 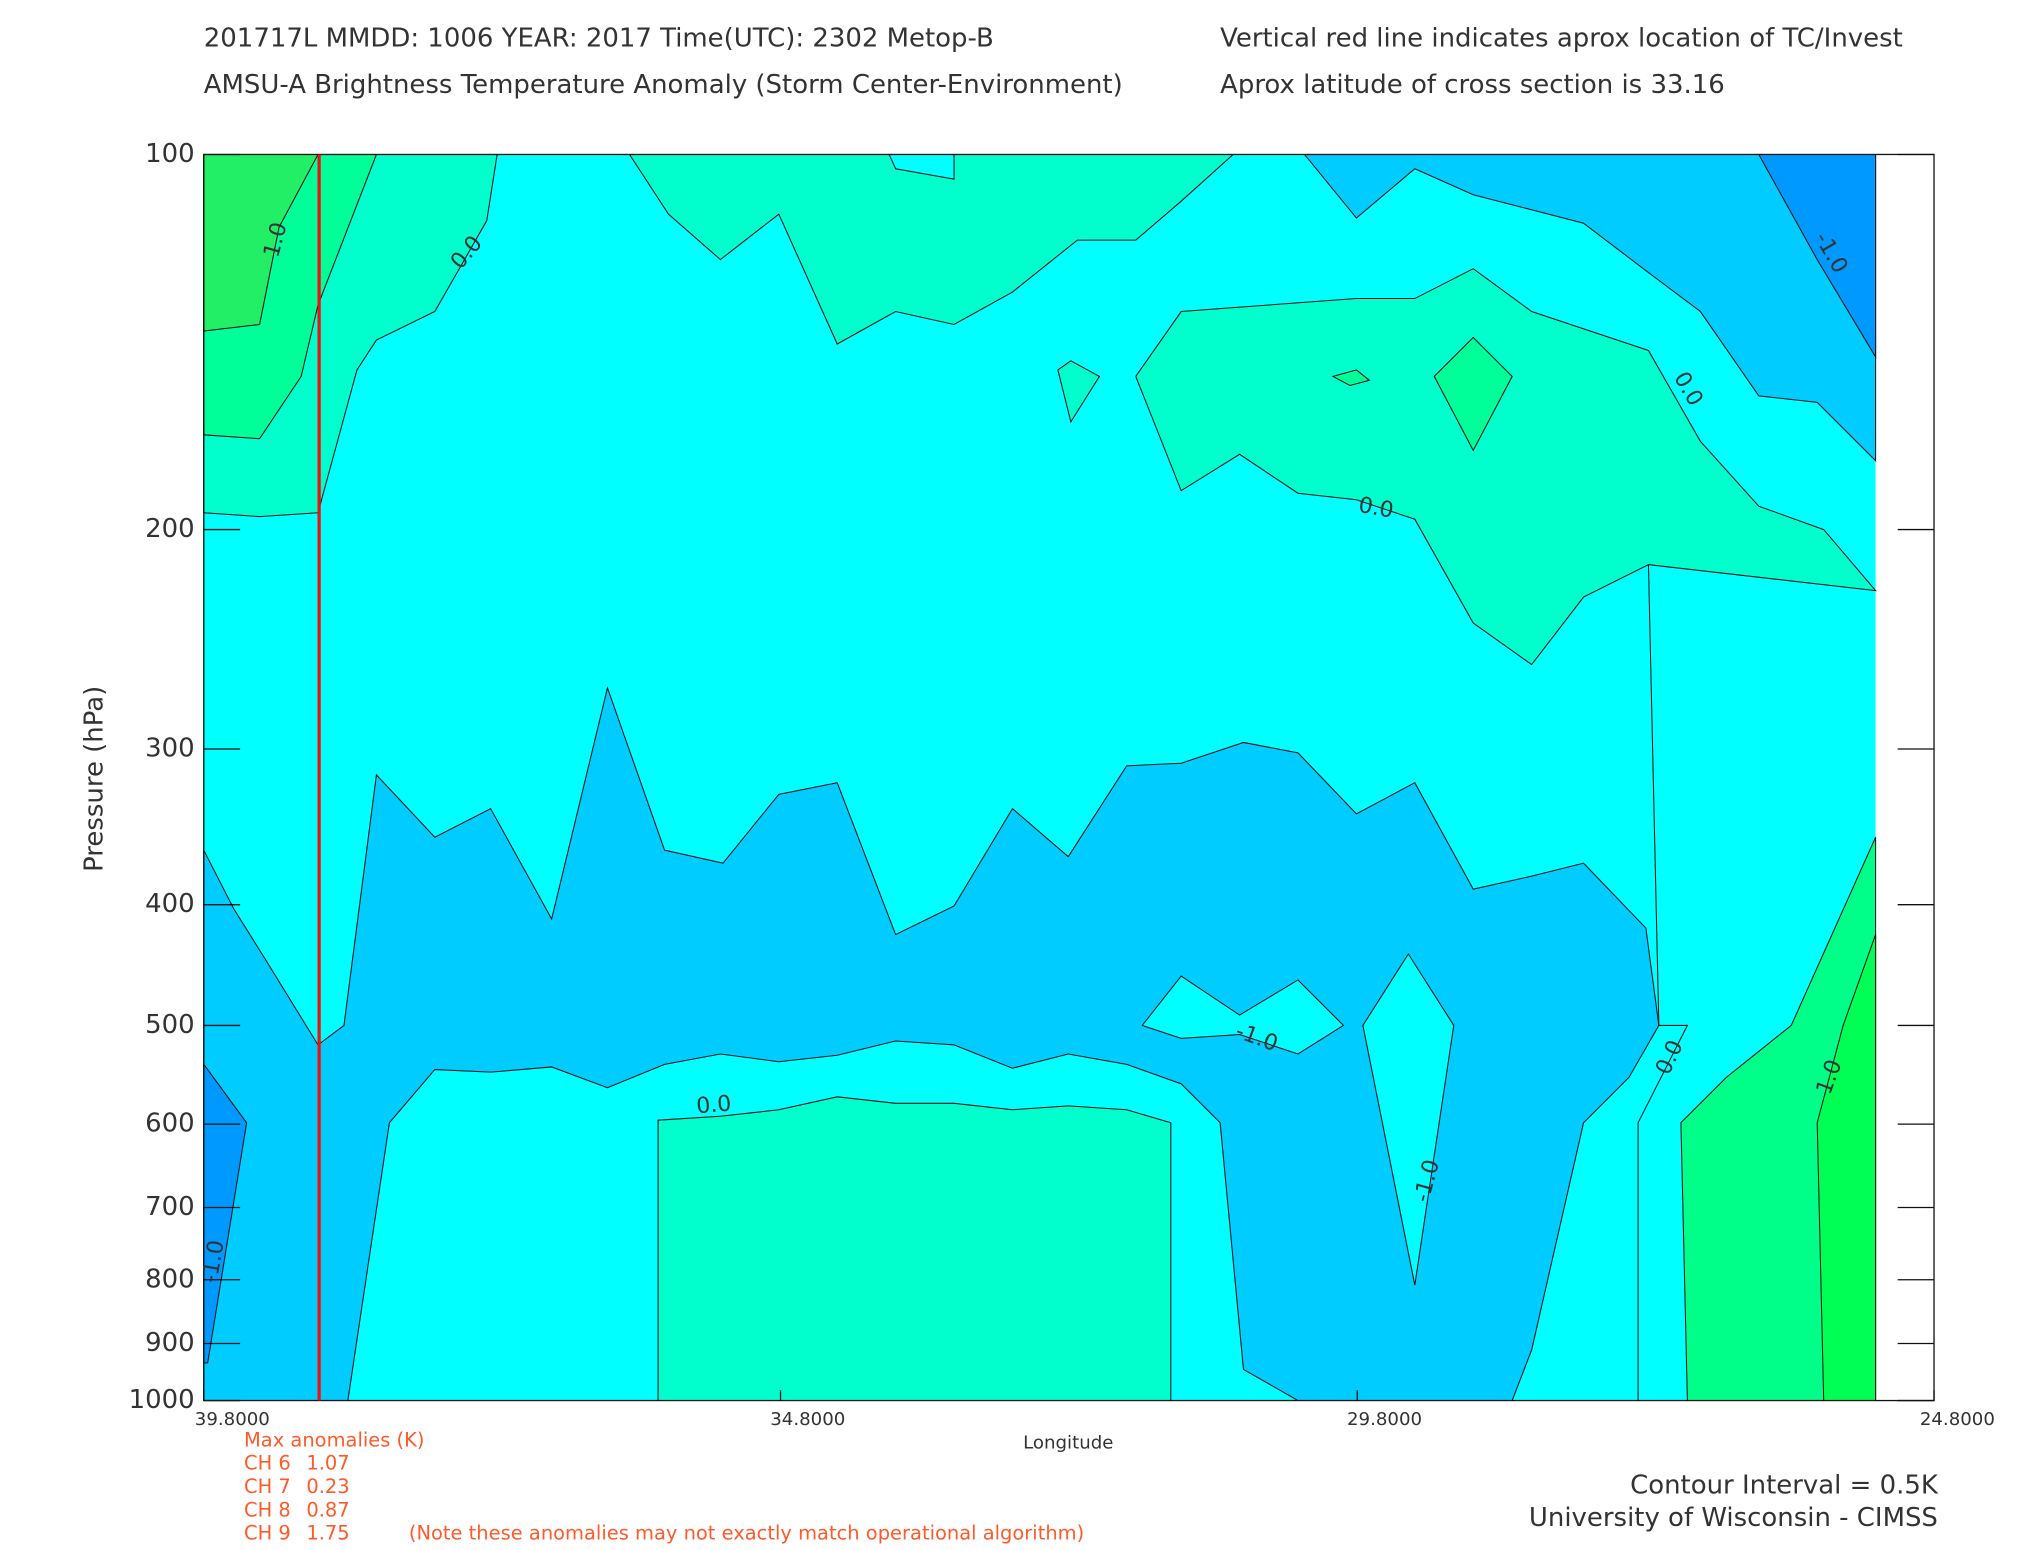 What do you see at coordinates (170, 1343) in the screenshot?
I see `y-tick-label: 900` at bounding box center [170, 1343].